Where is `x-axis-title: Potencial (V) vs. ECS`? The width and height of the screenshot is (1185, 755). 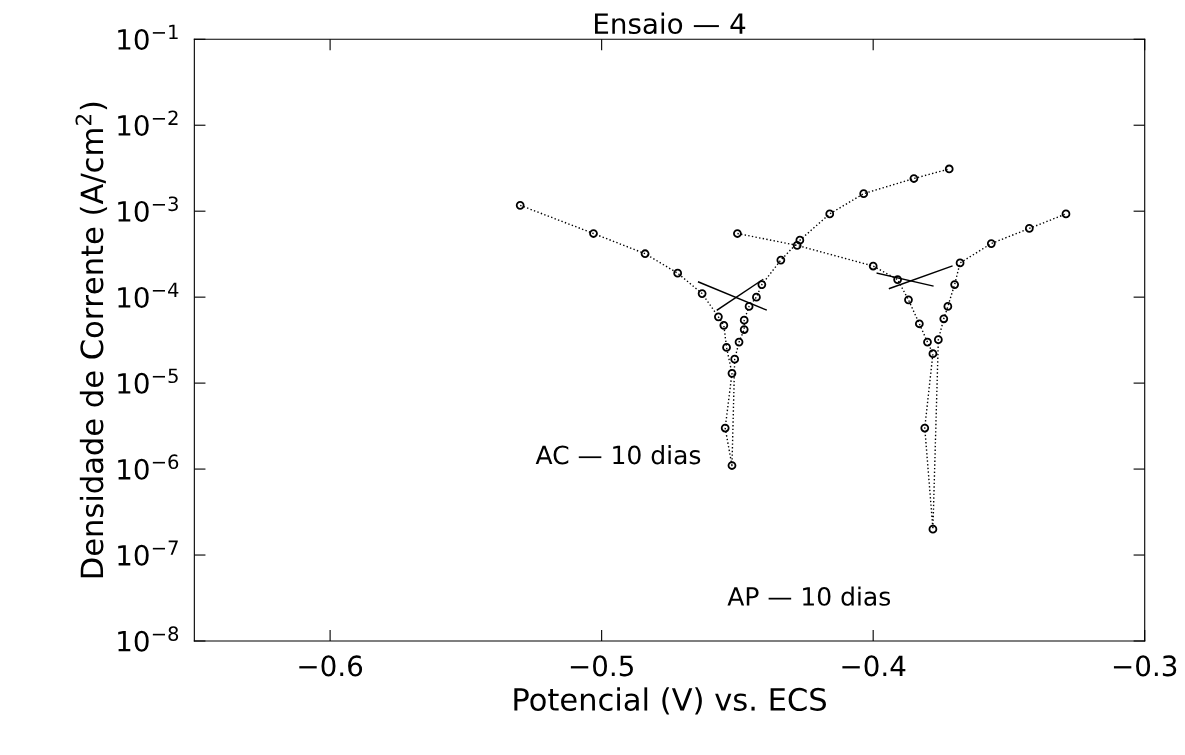
x-axis-title: Potencial (V) vs. ECS is located at coordinates (670, 701).